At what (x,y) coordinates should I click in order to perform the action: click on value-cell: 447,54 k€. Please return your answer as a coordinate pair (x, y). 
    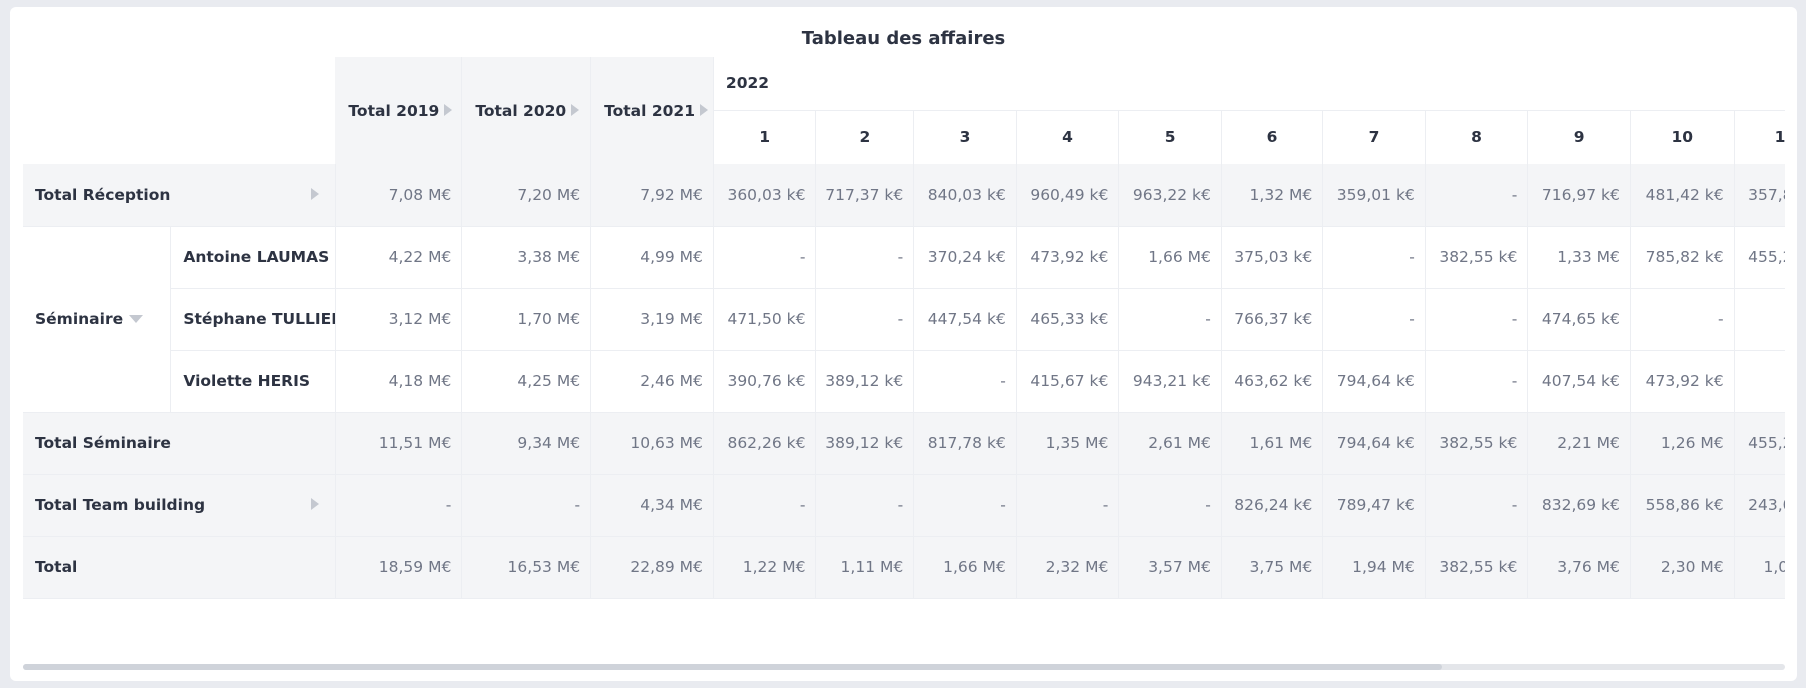
    Looking at the image, I should click on (965, 319).